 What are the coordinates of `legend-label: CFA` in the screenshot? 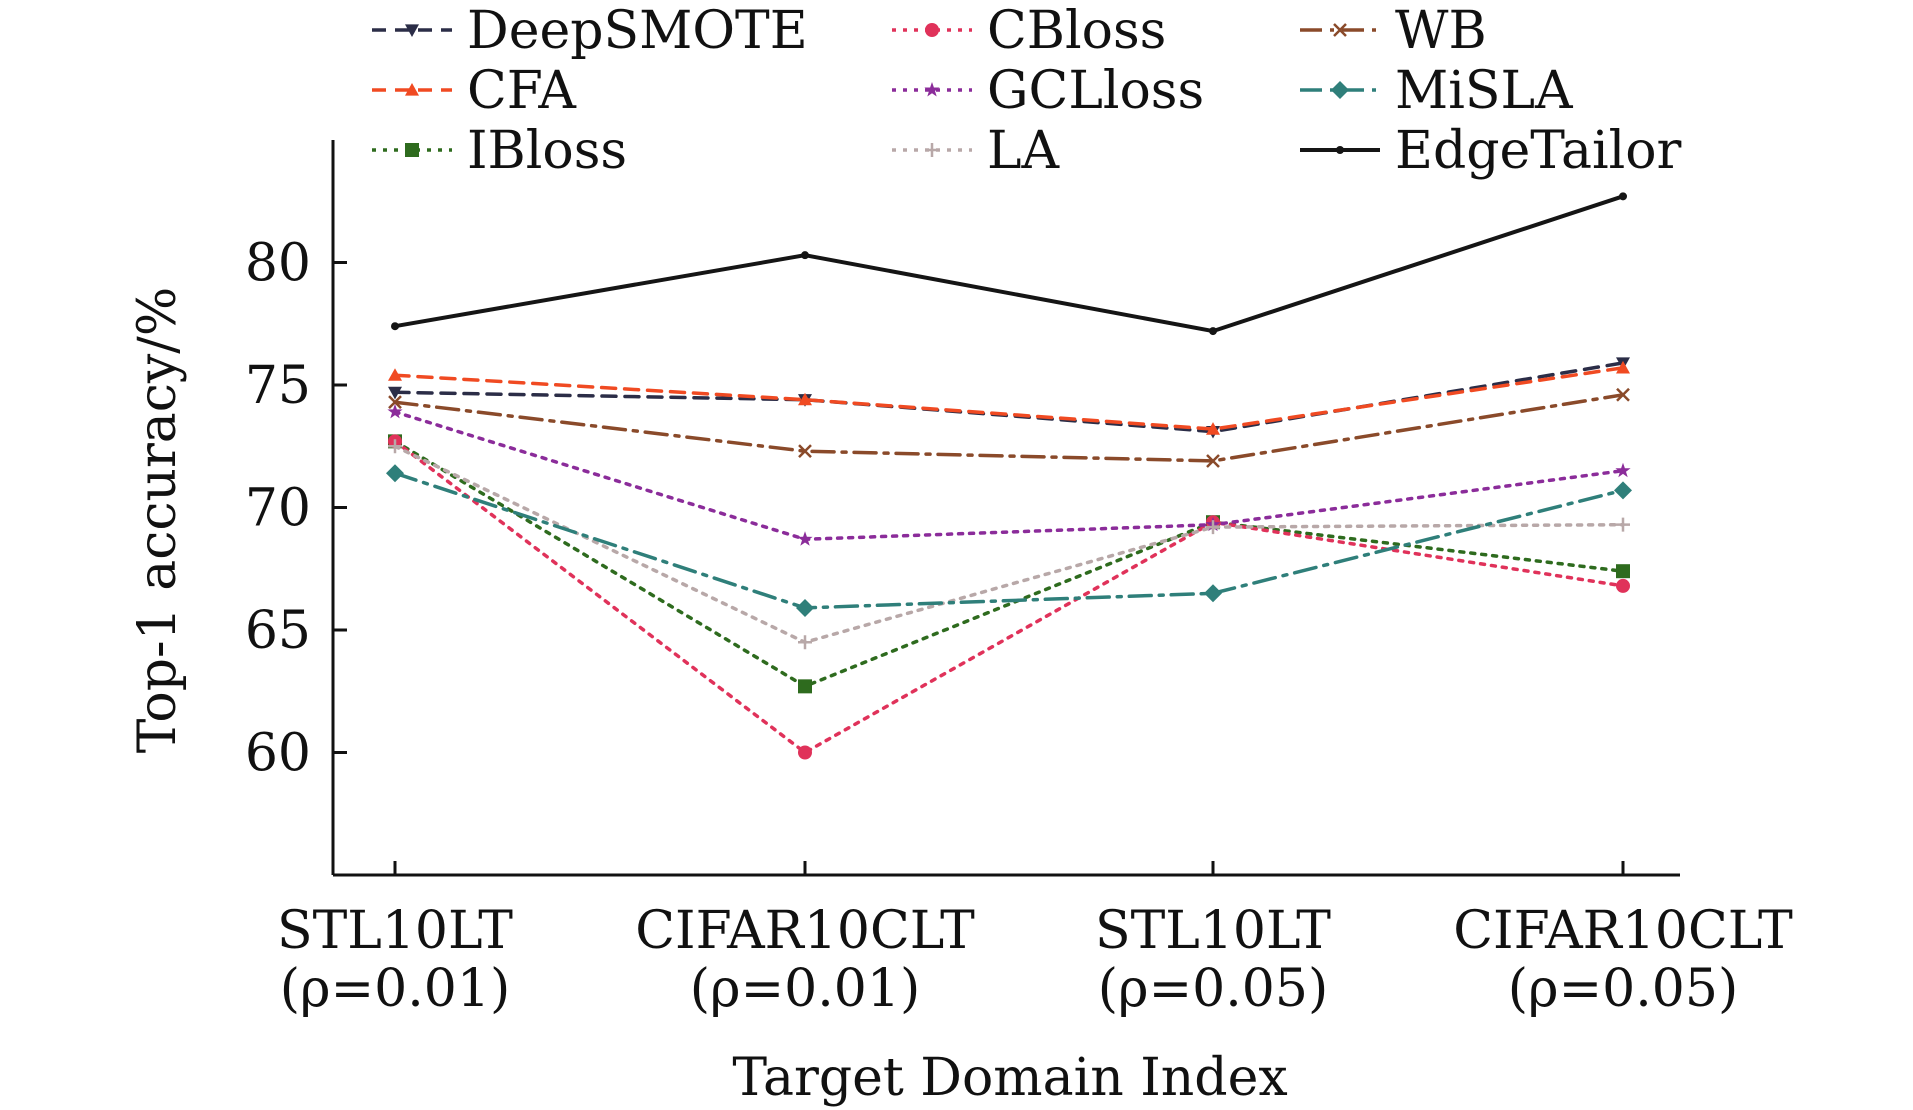 It's located at (522, 91).